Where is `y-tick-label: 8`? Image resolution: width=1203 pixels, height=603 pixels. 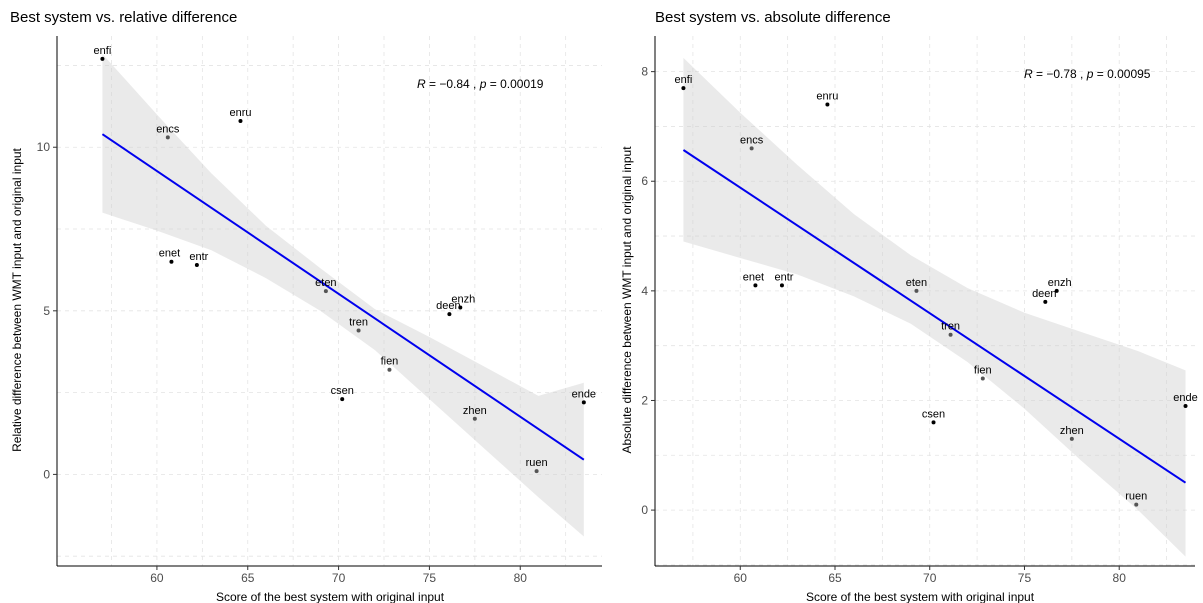
y-tick-label: 8 is located at coordinates (644, 72).